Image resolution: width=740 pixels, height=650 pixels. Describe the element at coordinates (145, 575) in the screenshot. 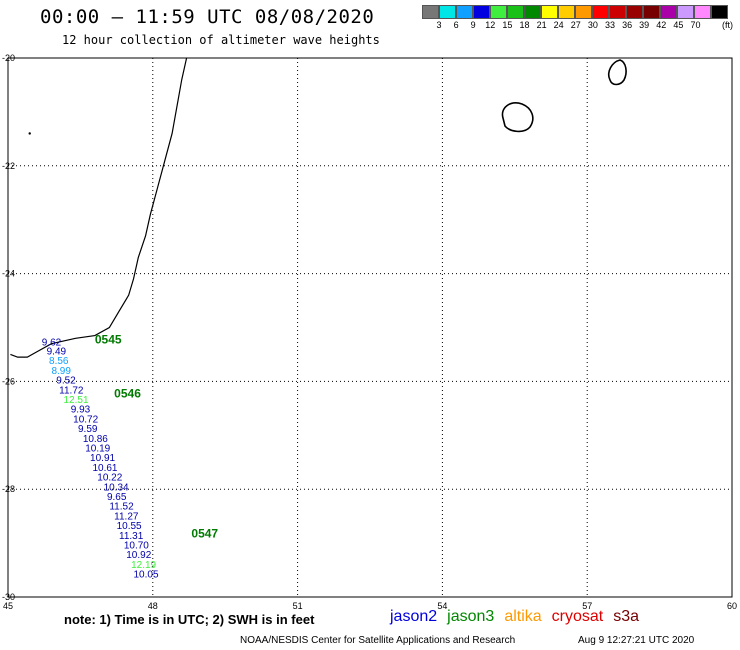

I see `wave-height-value: 10.05` at that location.